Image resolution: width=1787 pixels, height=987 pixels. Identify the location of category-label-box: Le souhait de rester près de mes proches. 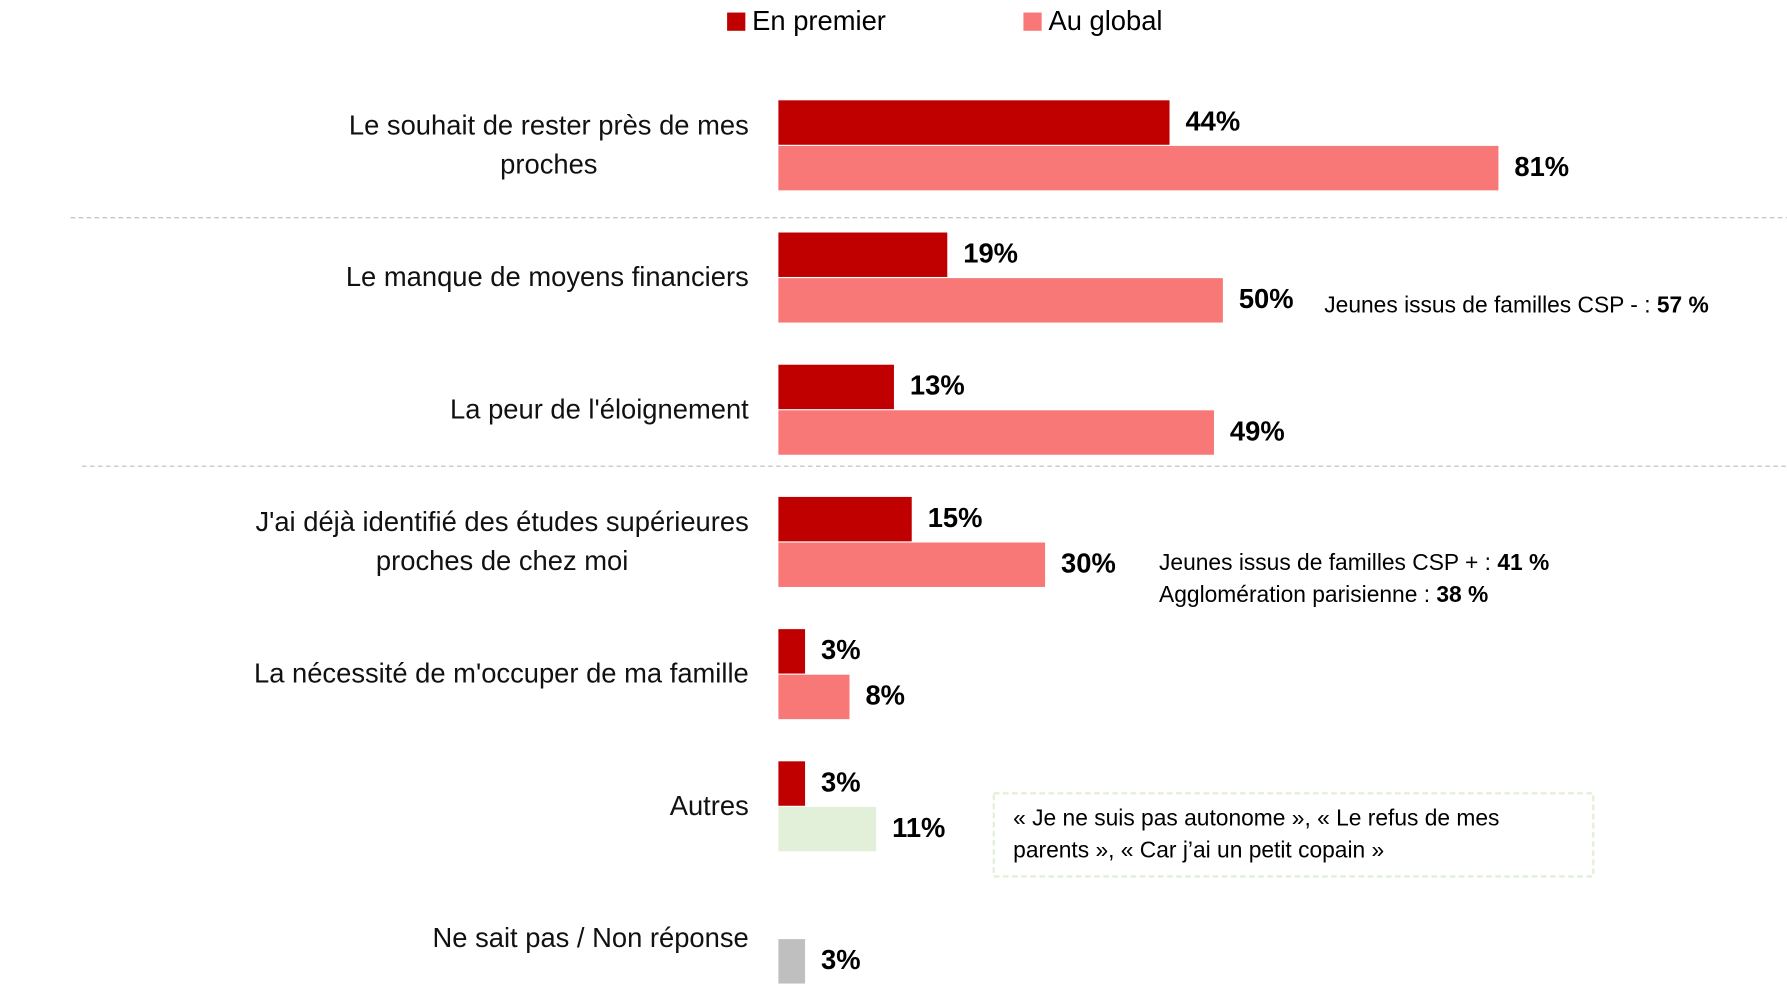
(431, 146).